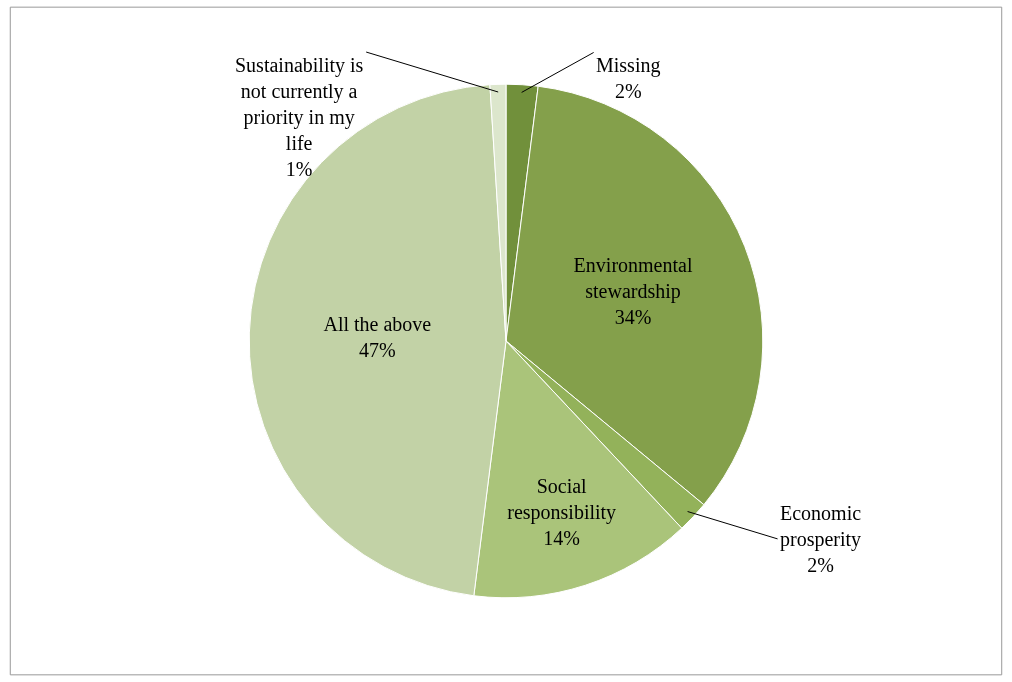  I want to click on slice-label: Sustainability is not currently a priority in my life, so click(299, 104).